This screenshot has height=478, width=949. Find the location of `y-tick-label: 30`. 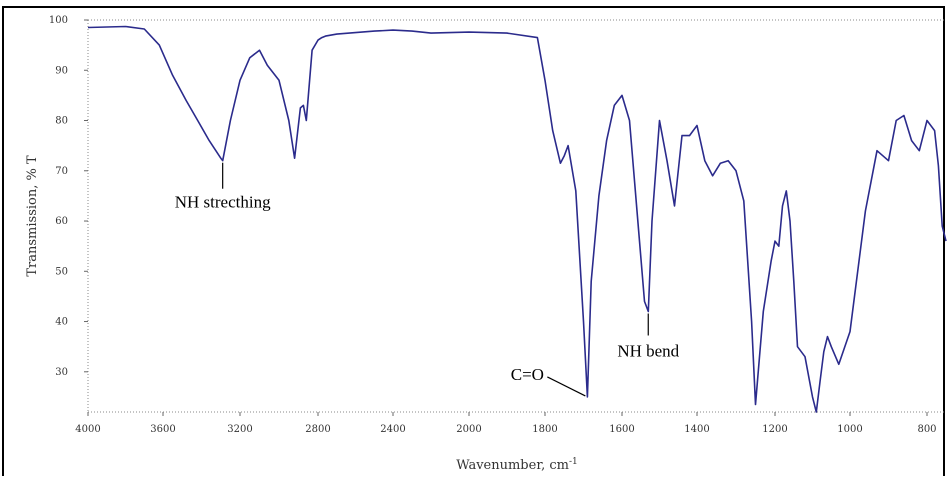

y-tick-label: 30 is located at coordinates (61, 372).